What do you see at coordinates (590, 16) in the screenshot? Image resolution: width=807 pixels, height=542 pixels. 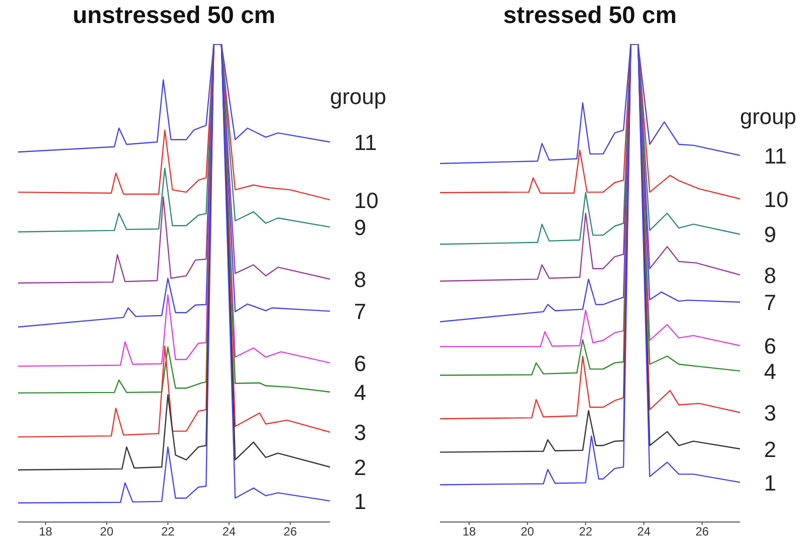 I see `chart-title: stressed 50 cm` at bounding box center [590, 16].